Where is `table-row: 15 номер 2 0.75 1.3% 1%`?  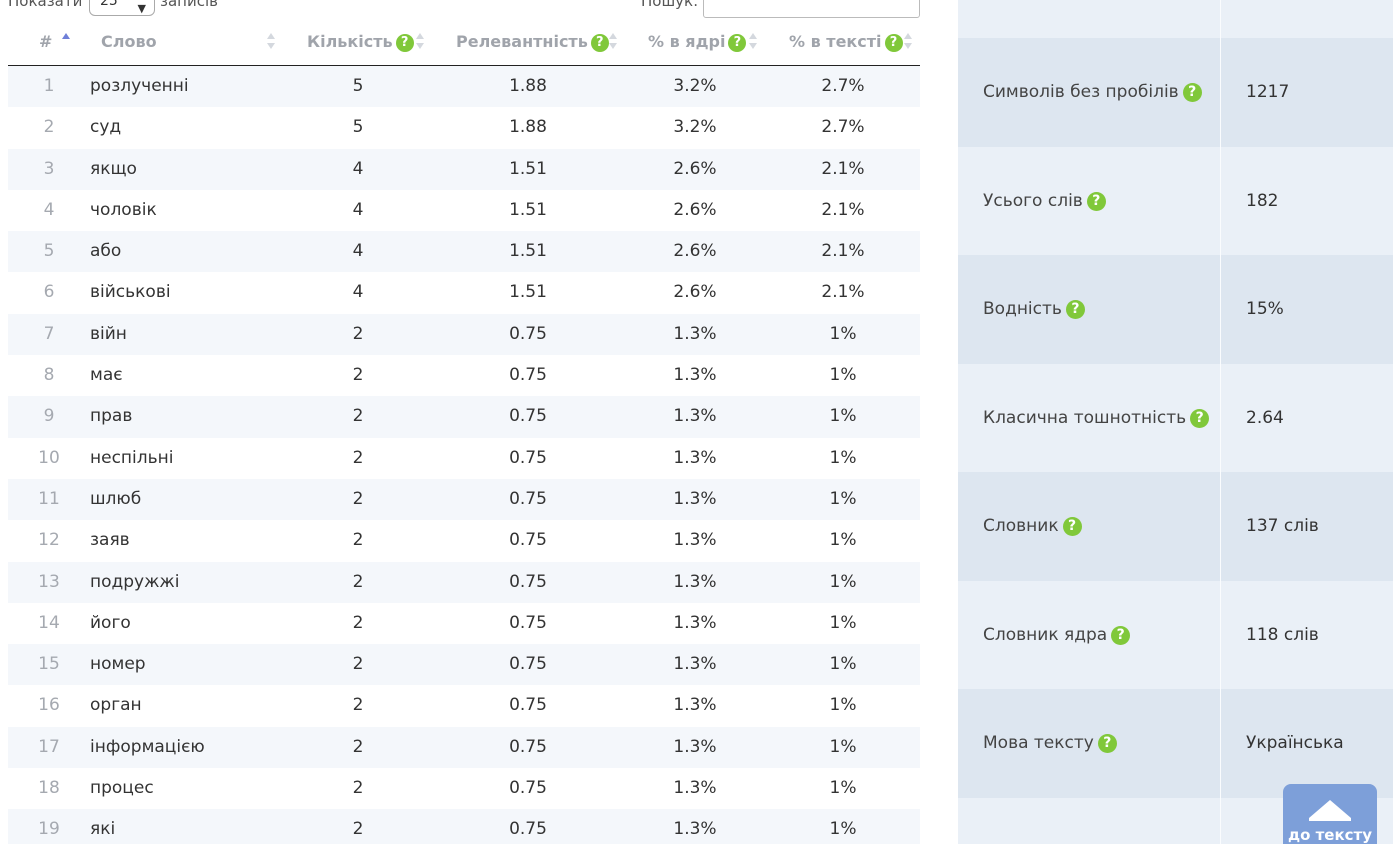
table-row: 15 номер 2 0.75 1.3% 1% is located at coordinates (464, 665).